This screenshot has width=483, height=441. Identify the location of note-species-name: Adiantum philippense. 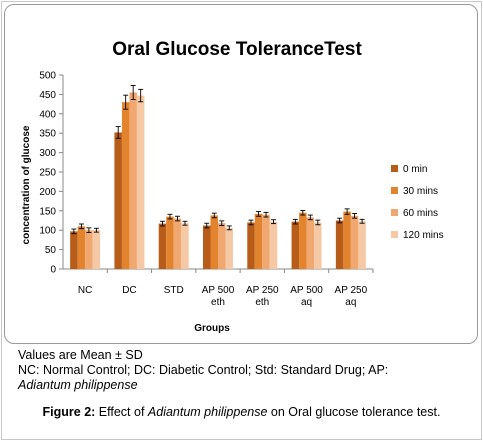
(78, 385).